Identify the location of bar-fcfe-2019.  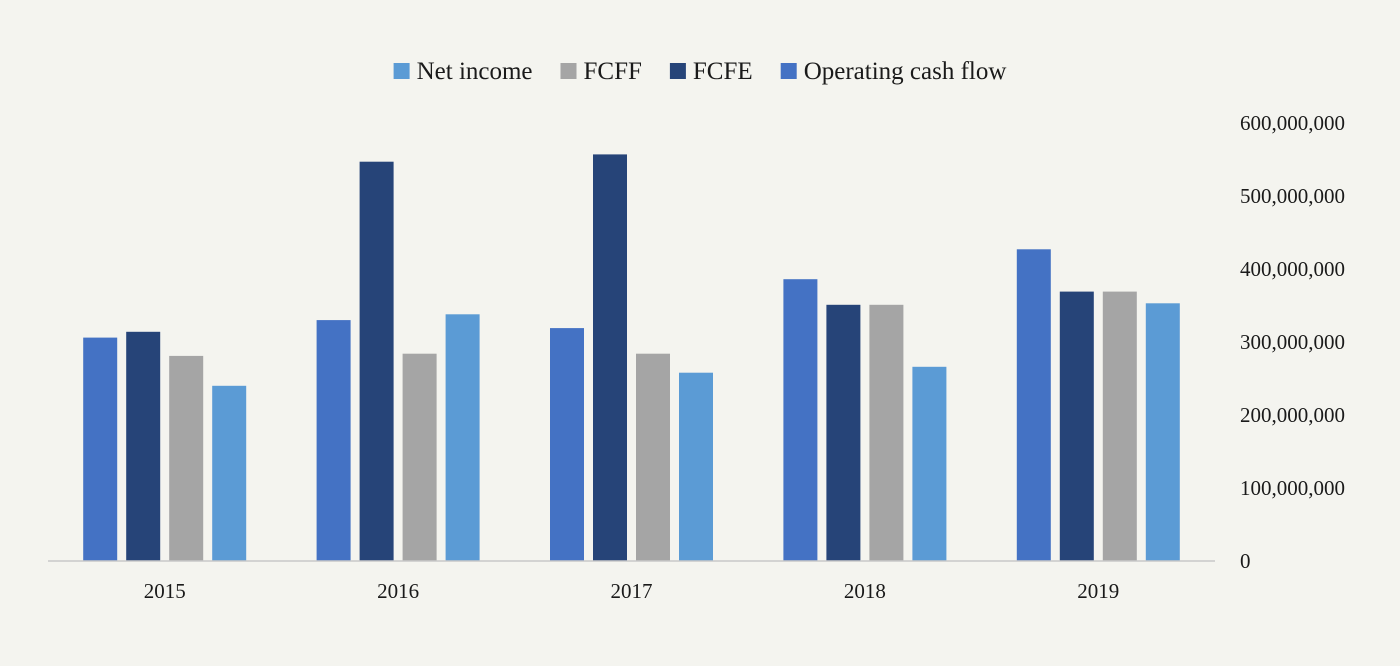
(1076, 426).